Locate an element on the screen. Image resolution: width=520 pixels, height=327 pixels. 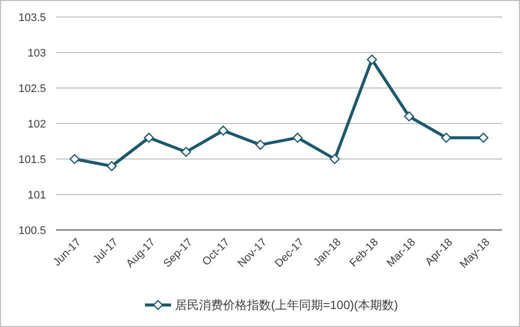
y-tick-label: 101 is located at coordinates (37, 195).